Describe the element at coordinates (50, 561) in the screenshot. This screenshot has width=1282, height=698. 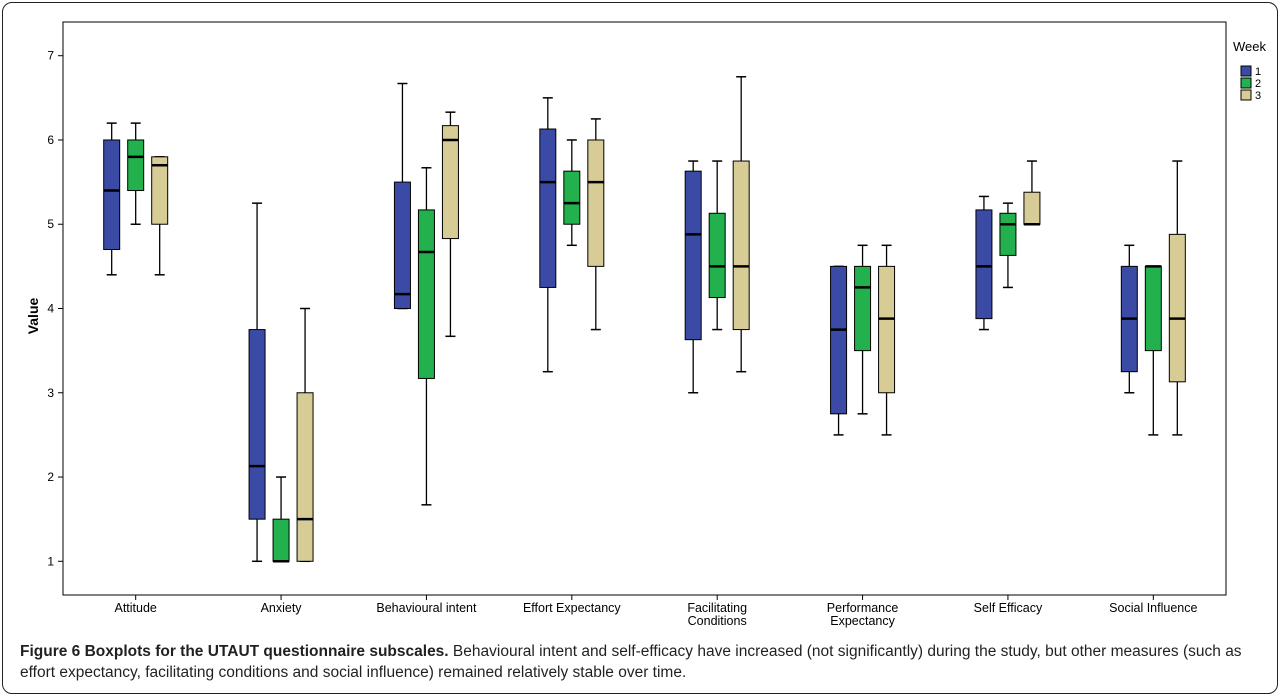
I see `y-tick-label: 1` at that location.